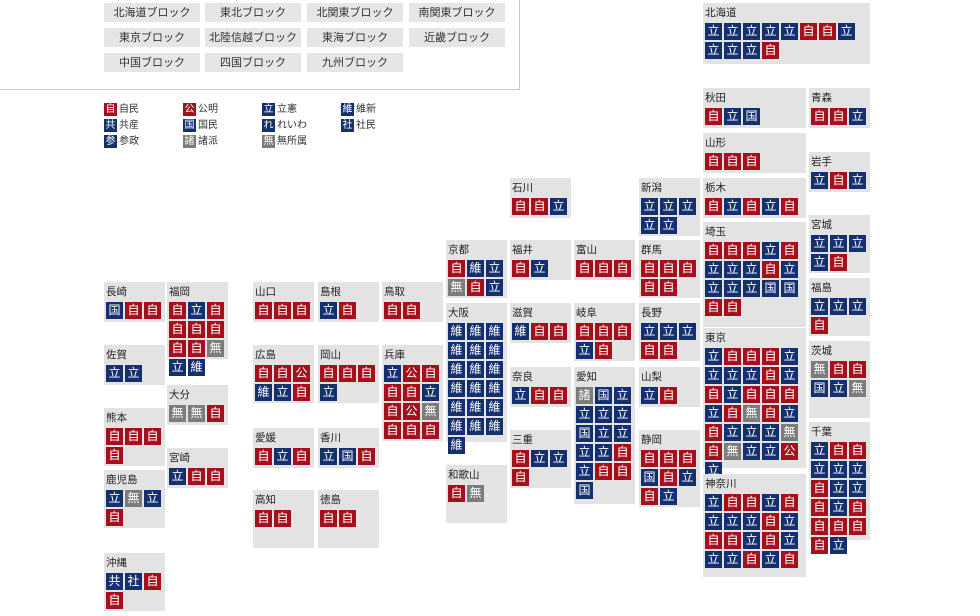 The image size is (980, 616). What do you see at coordinates (197, 329) in the screenshot?
I see `prefecture-box: 福岡自立自自自自自自無立維` at bounding box center [197, 329].